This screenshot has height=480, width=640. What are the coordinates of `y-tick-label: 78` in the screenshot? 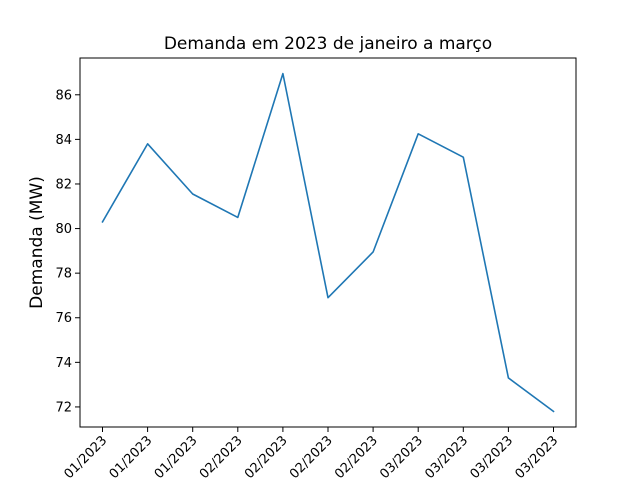 It's located at (63, 274).